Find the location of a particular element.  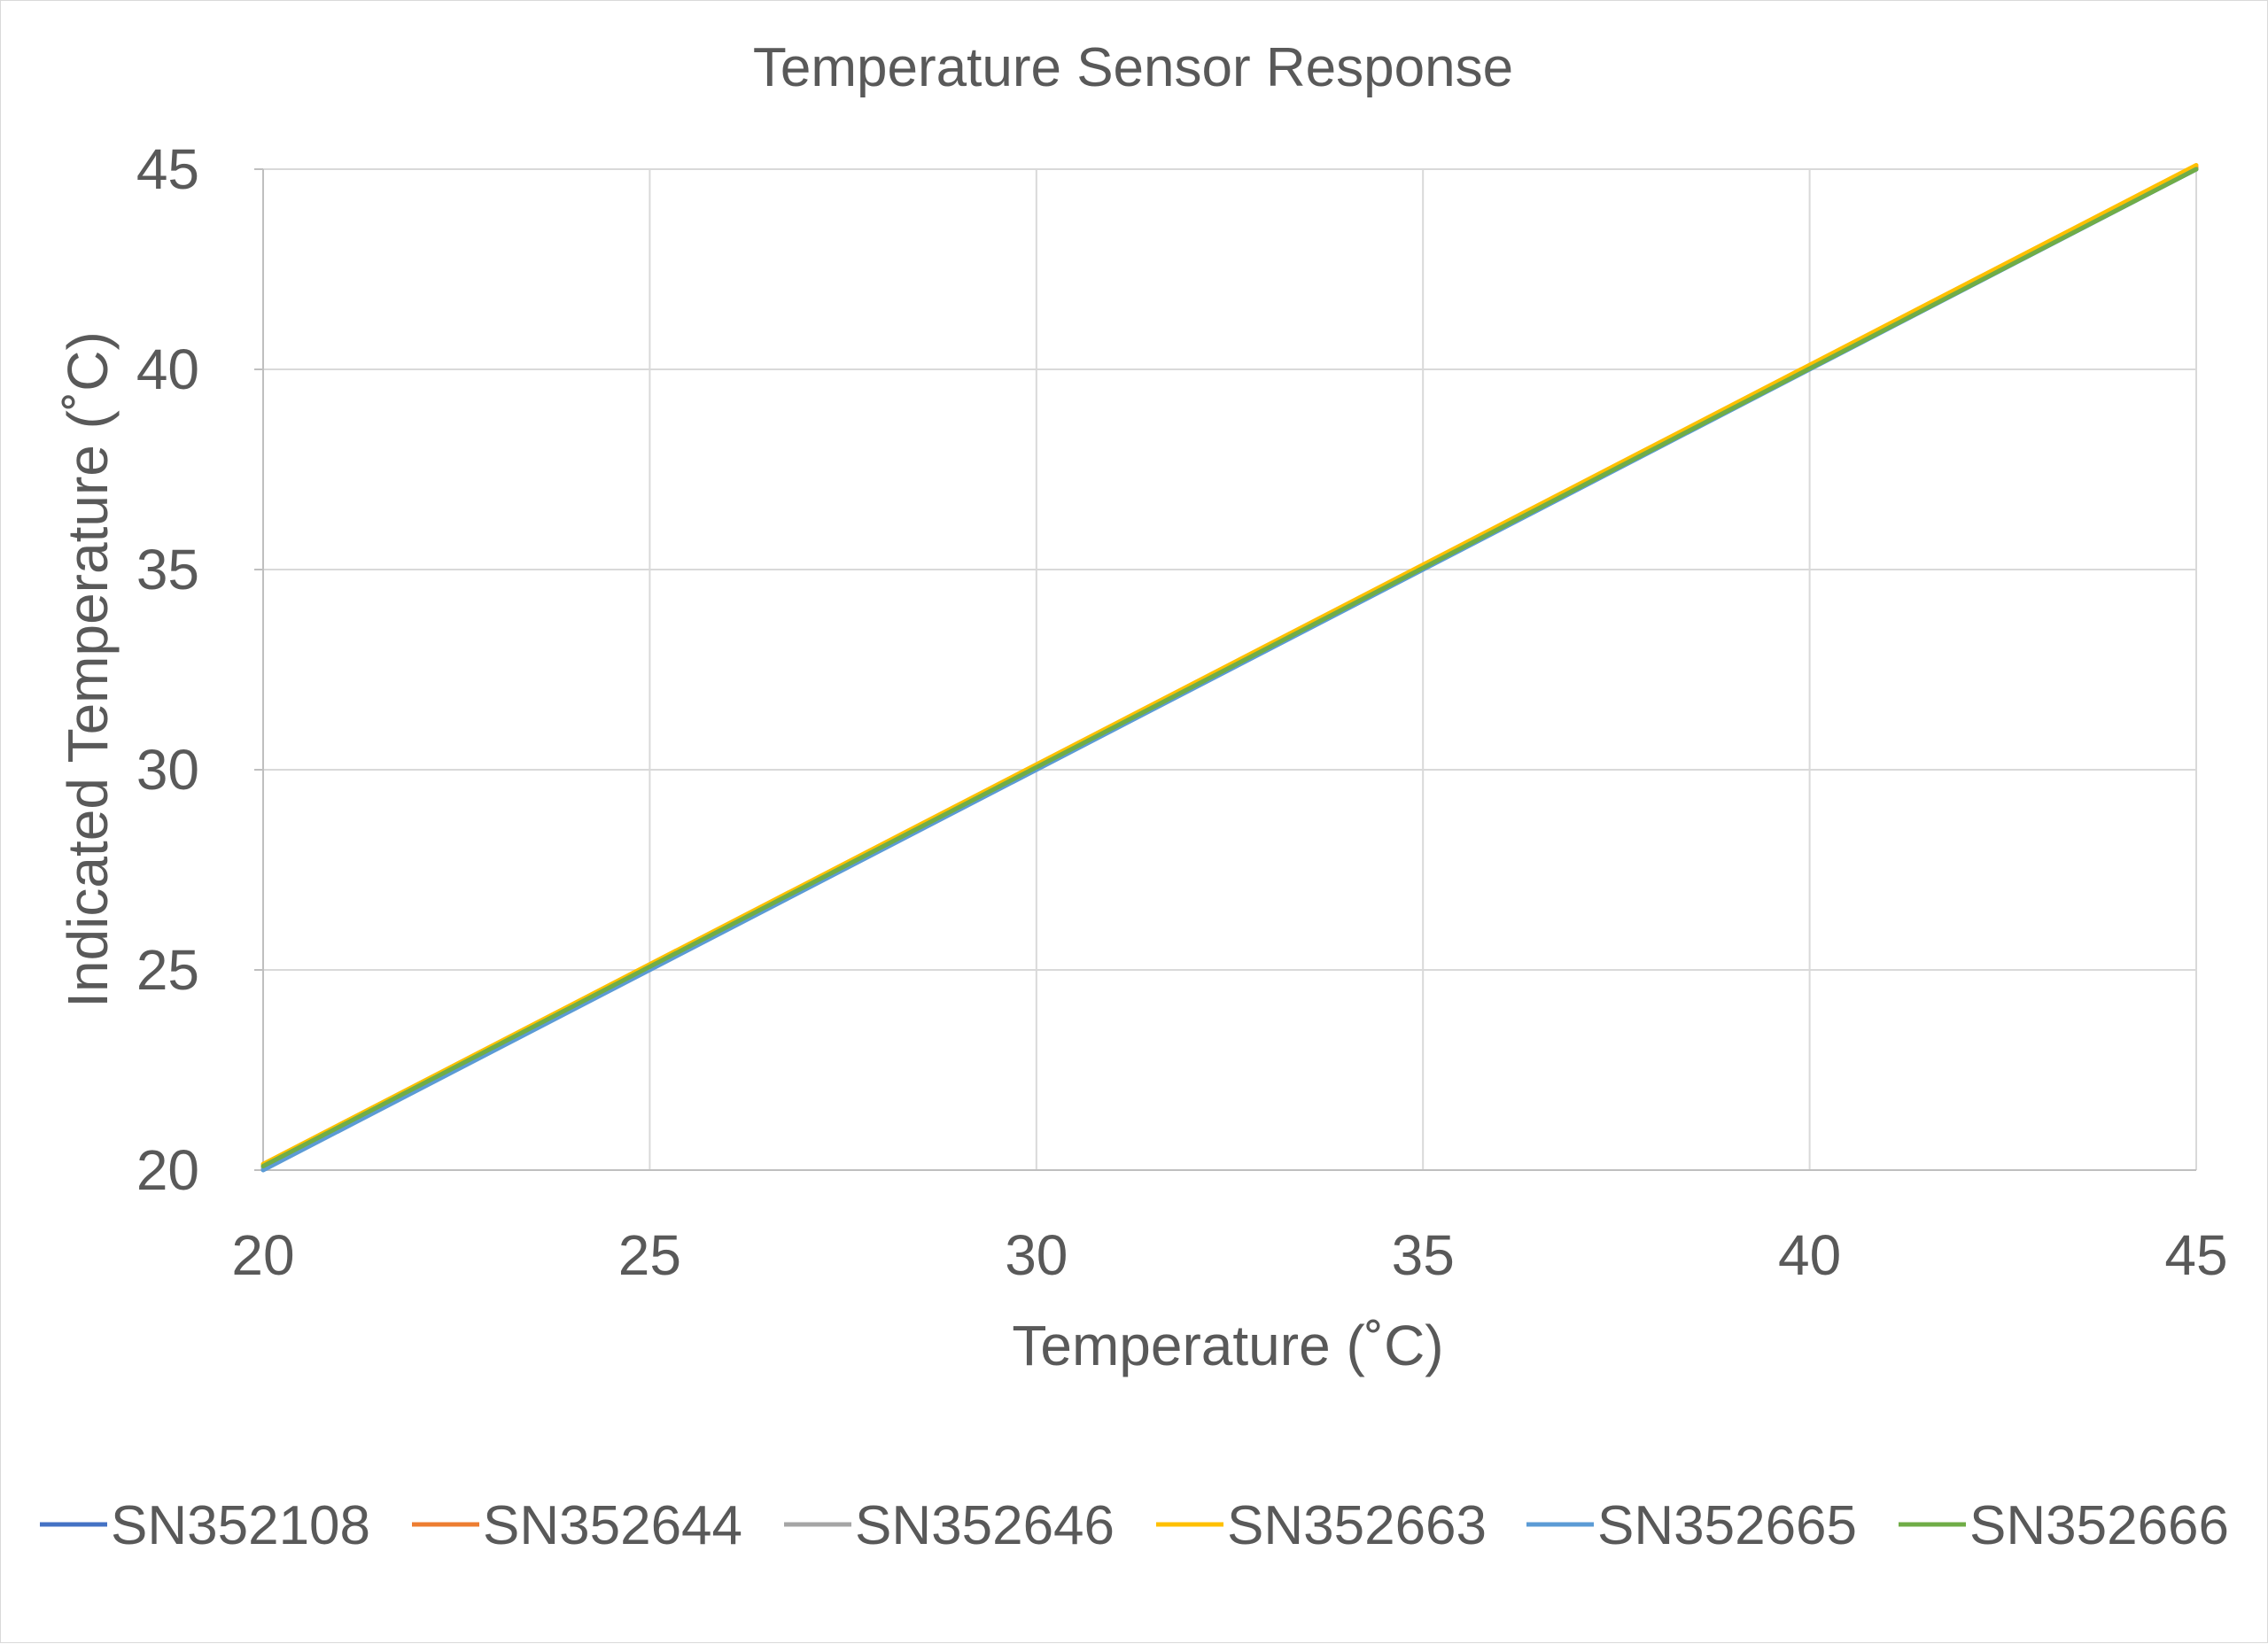

y-tick-label: 30 is located at coordinates (167, 770).